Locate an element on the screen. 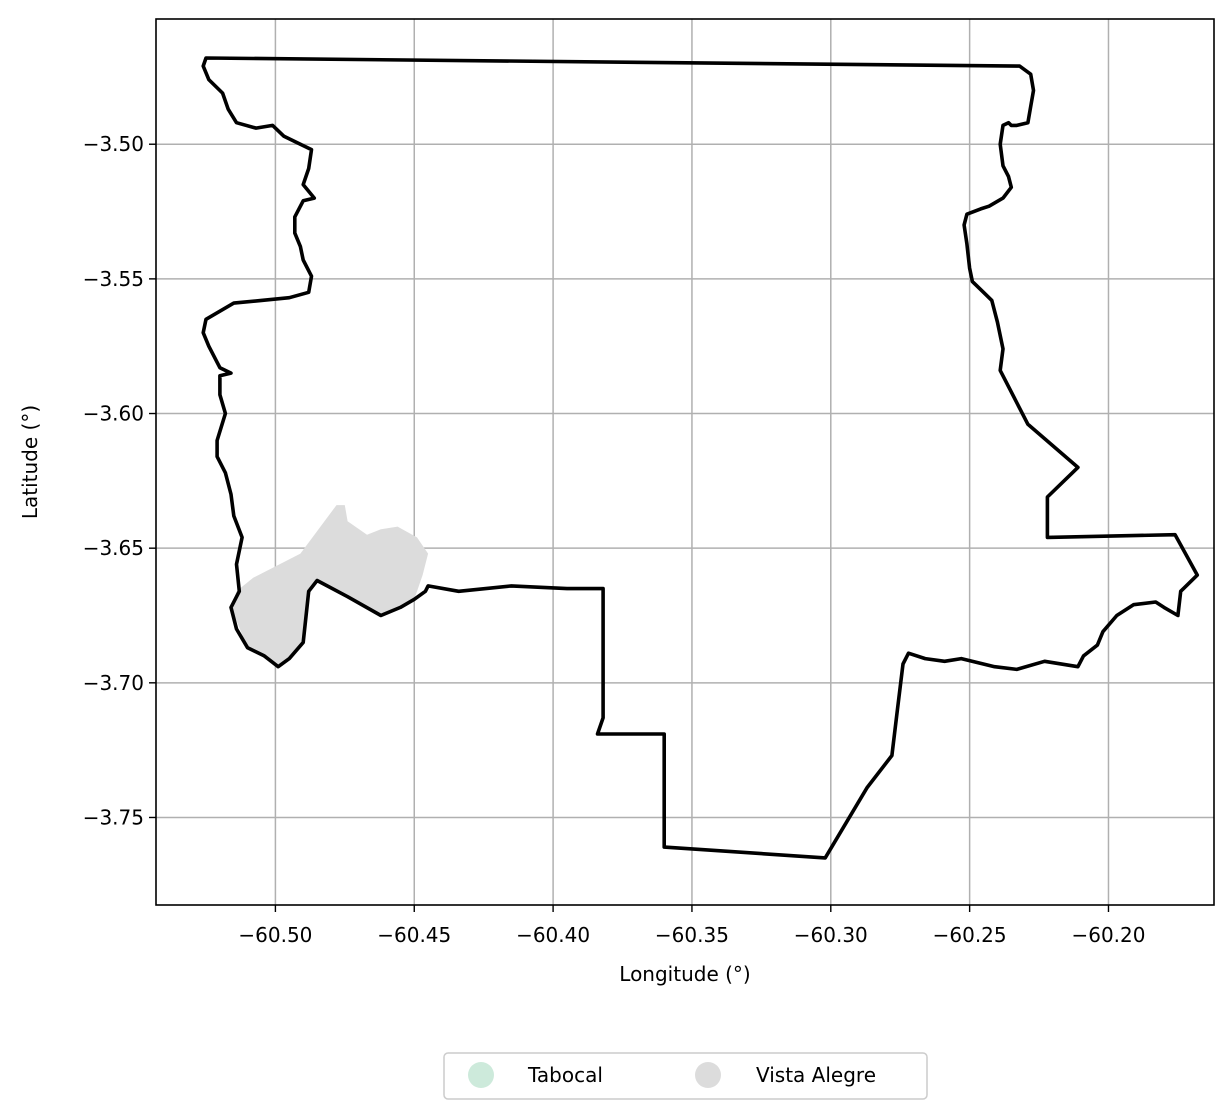  legend-frame is located at coordinates (685, 1076).